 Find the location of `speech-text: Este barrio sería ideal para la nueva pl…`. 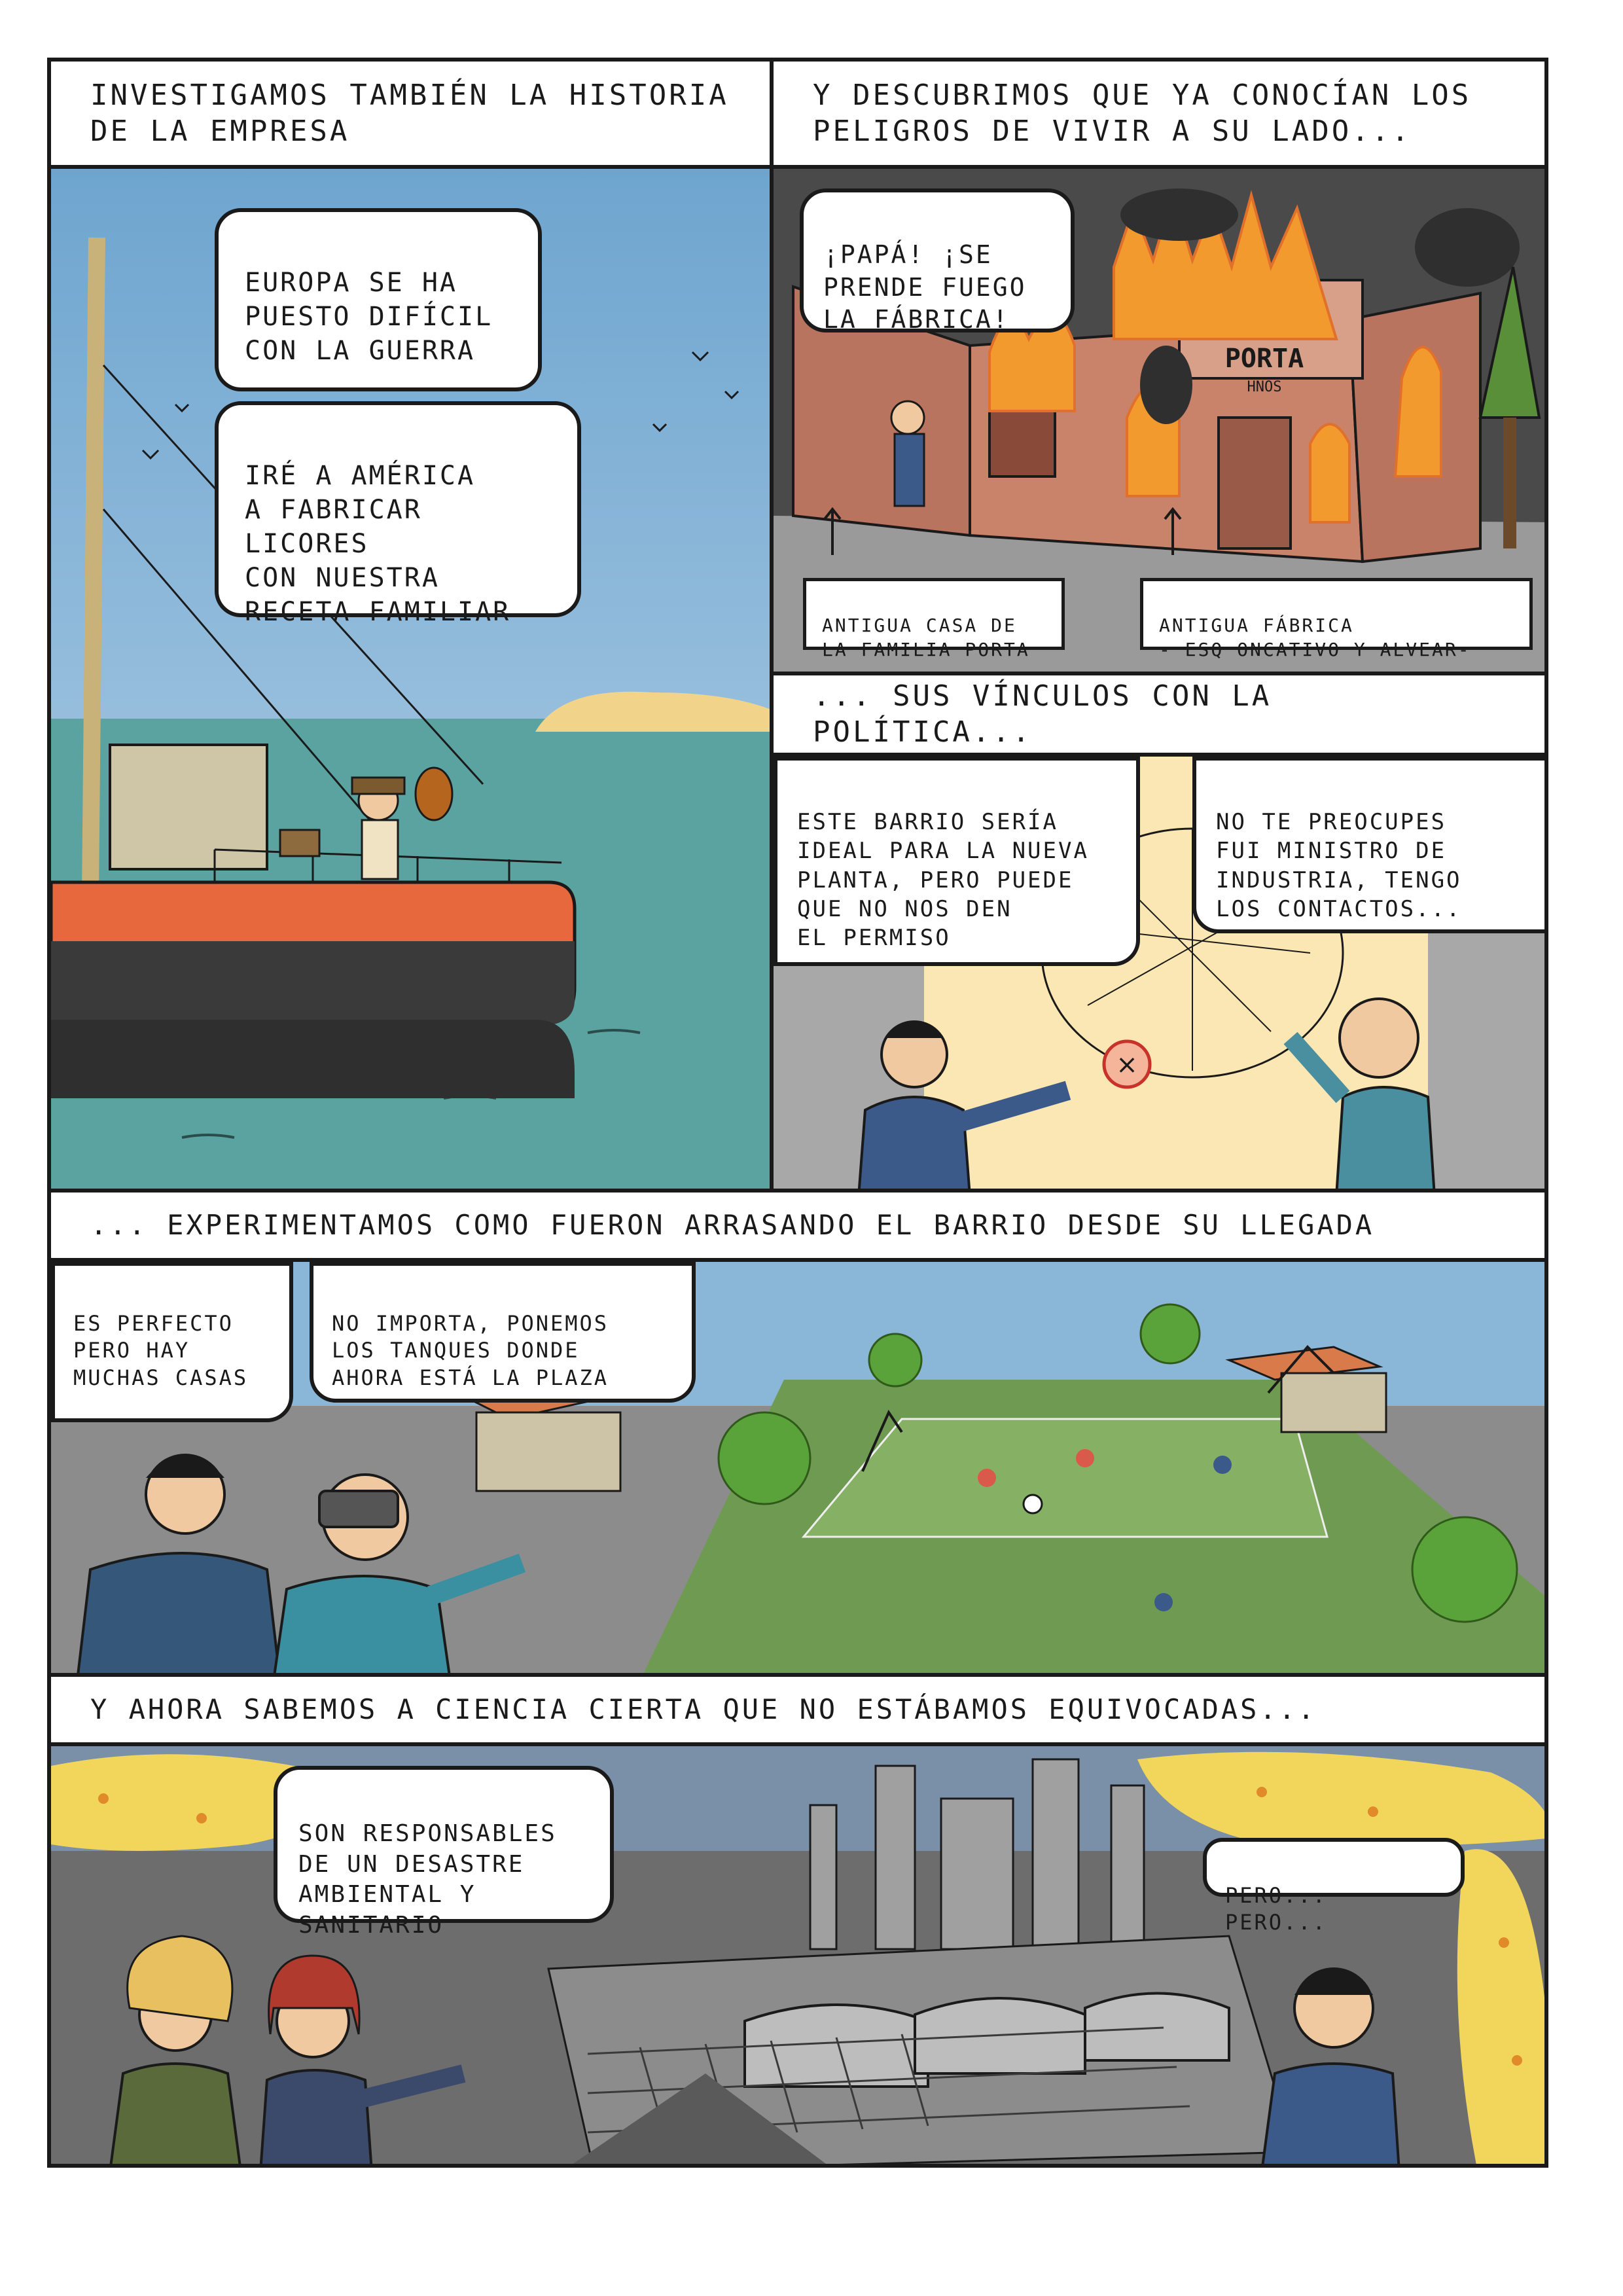

speech-text: Este barrio sería ideal para la nueva pl… is located at coordinates (943, 880).